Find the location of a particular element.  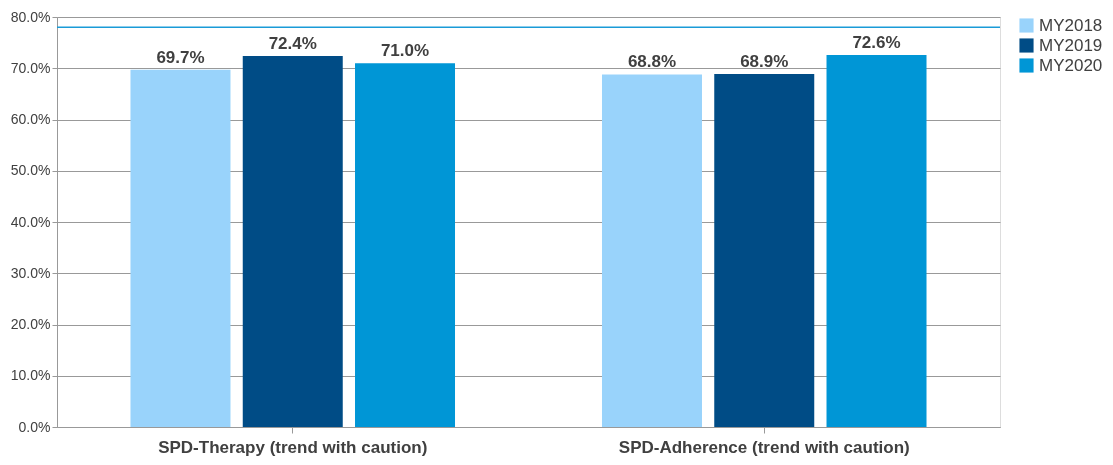

data-label: 72.4% is located at coordinates (292, 43).